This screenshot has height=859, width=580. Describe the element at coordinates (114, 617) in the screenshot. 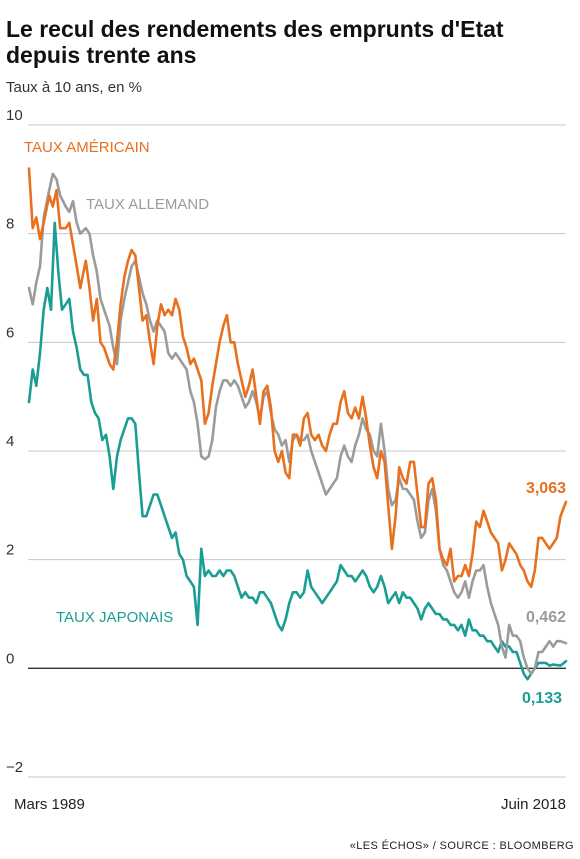

I see `series-name-label-jp: TAUX JAPONAIS` at that location.